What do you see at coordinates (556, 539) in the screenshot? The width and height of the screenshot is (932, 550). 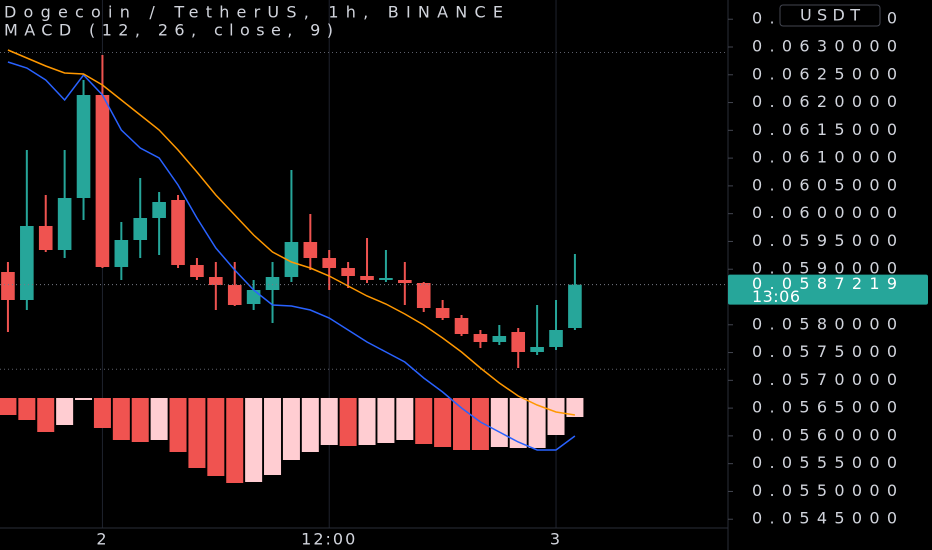 I see `x-tick-label: 3` at bounding box center [556, 539].